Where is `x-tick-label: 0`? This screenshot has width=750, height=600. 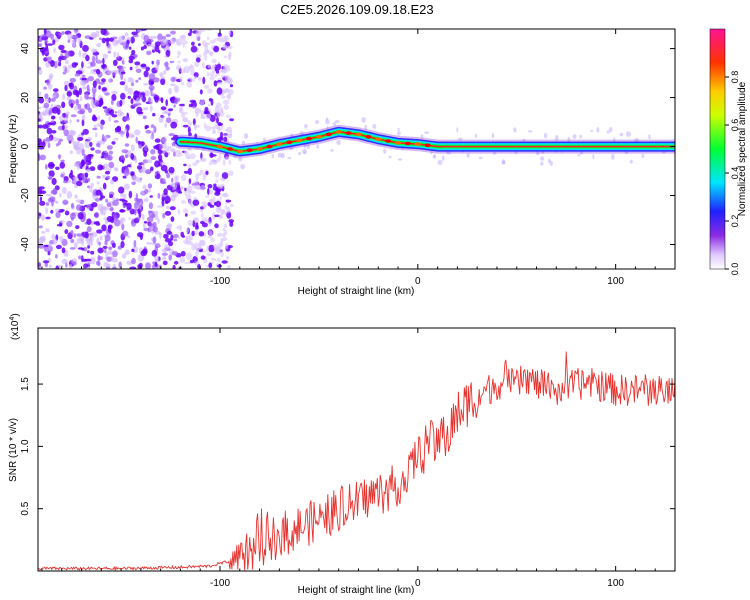
x-tick-label: 0 is located at coordinates (418, 583).